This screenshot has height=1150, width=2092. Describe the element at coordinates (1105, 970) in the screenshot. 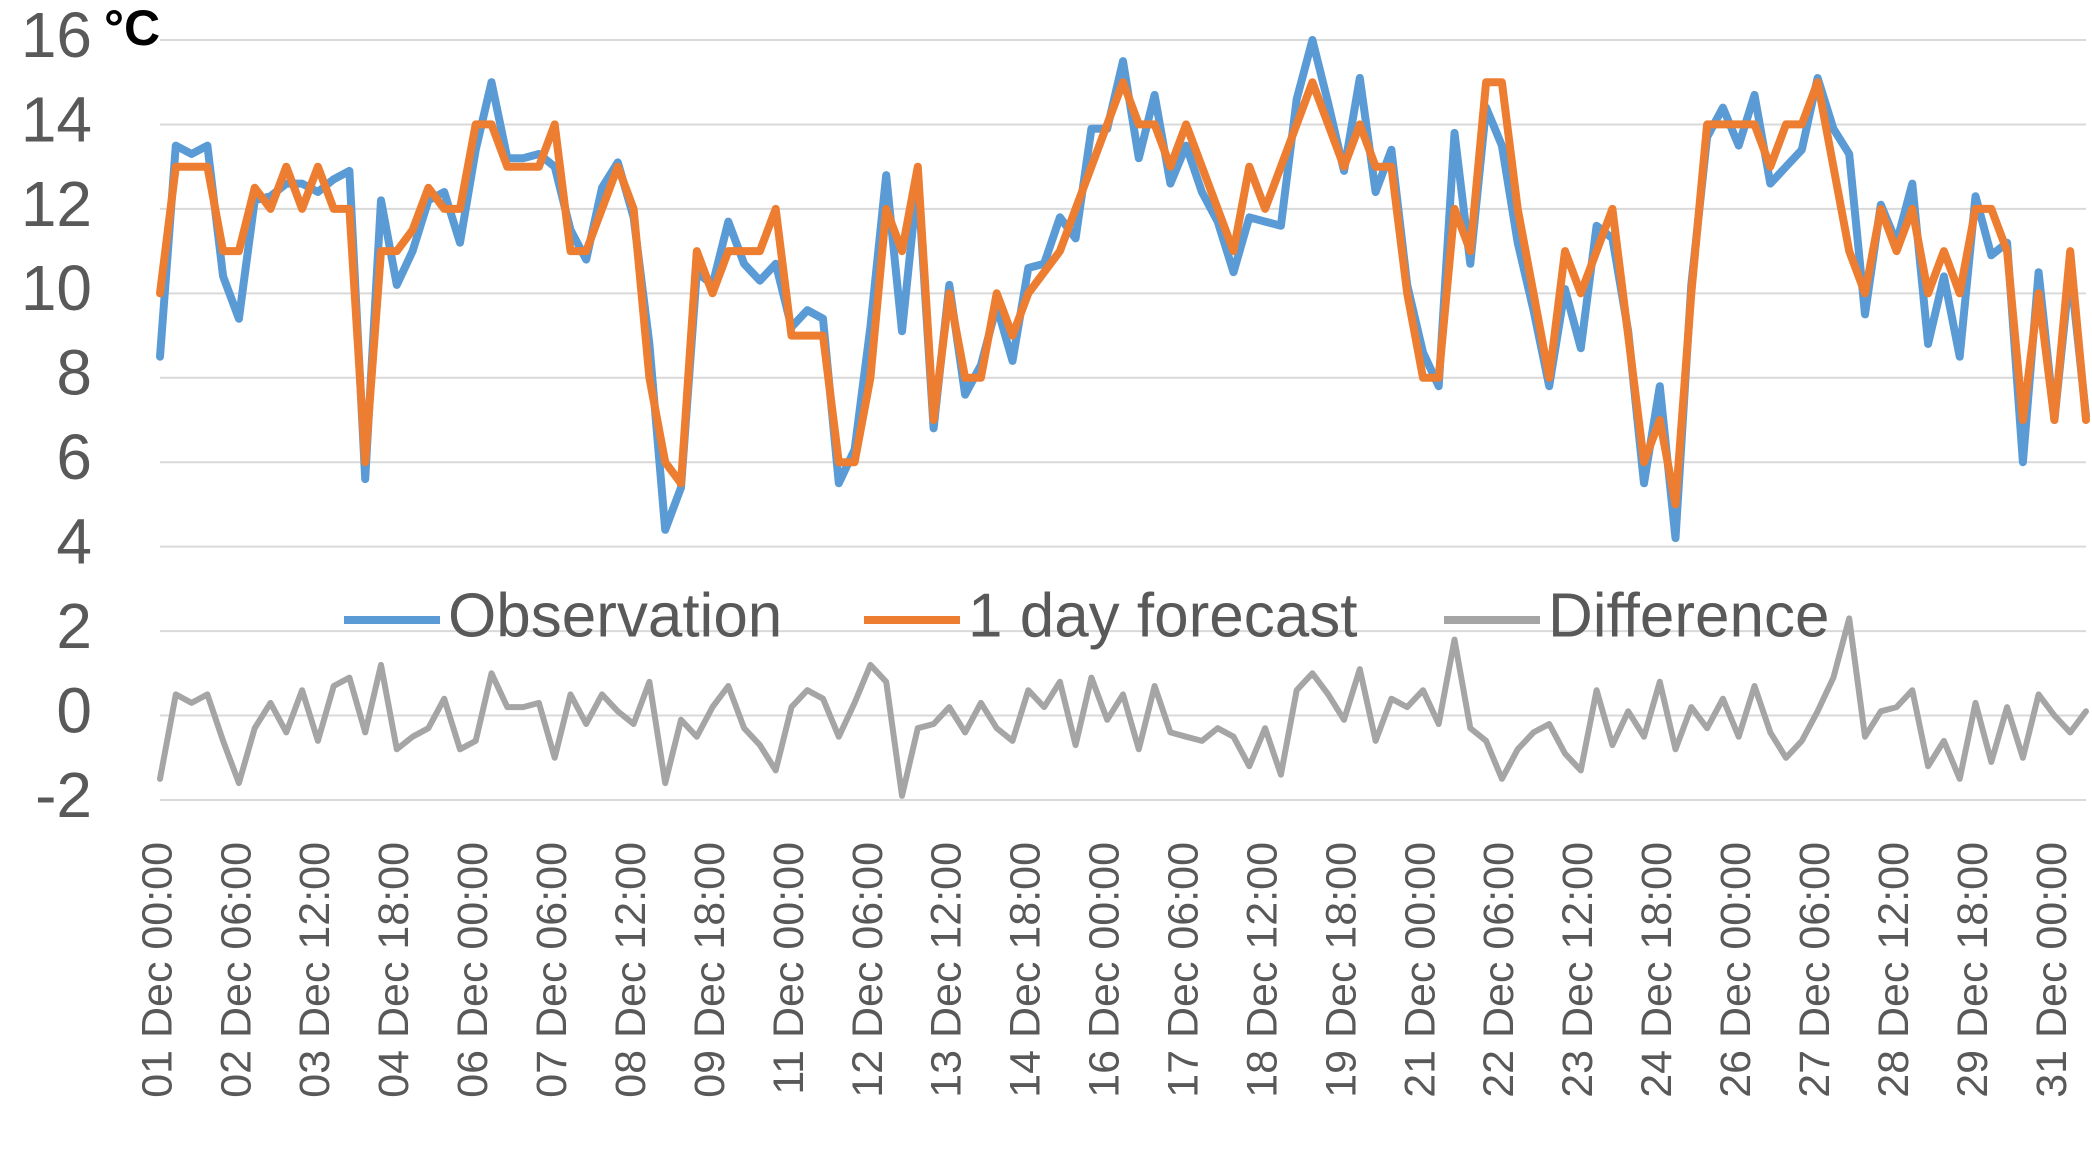

I see `x-tick-label: 16 Dec 00:00` at that location.